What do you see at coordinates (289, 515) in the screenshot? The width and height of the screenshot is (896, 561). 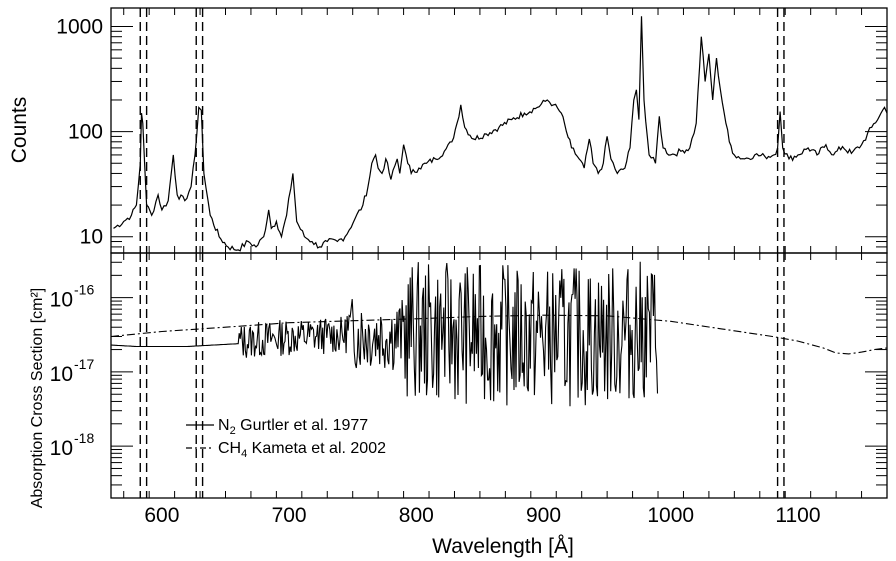 I see `x-tick-label: 700` at bounding box center [289, 515].